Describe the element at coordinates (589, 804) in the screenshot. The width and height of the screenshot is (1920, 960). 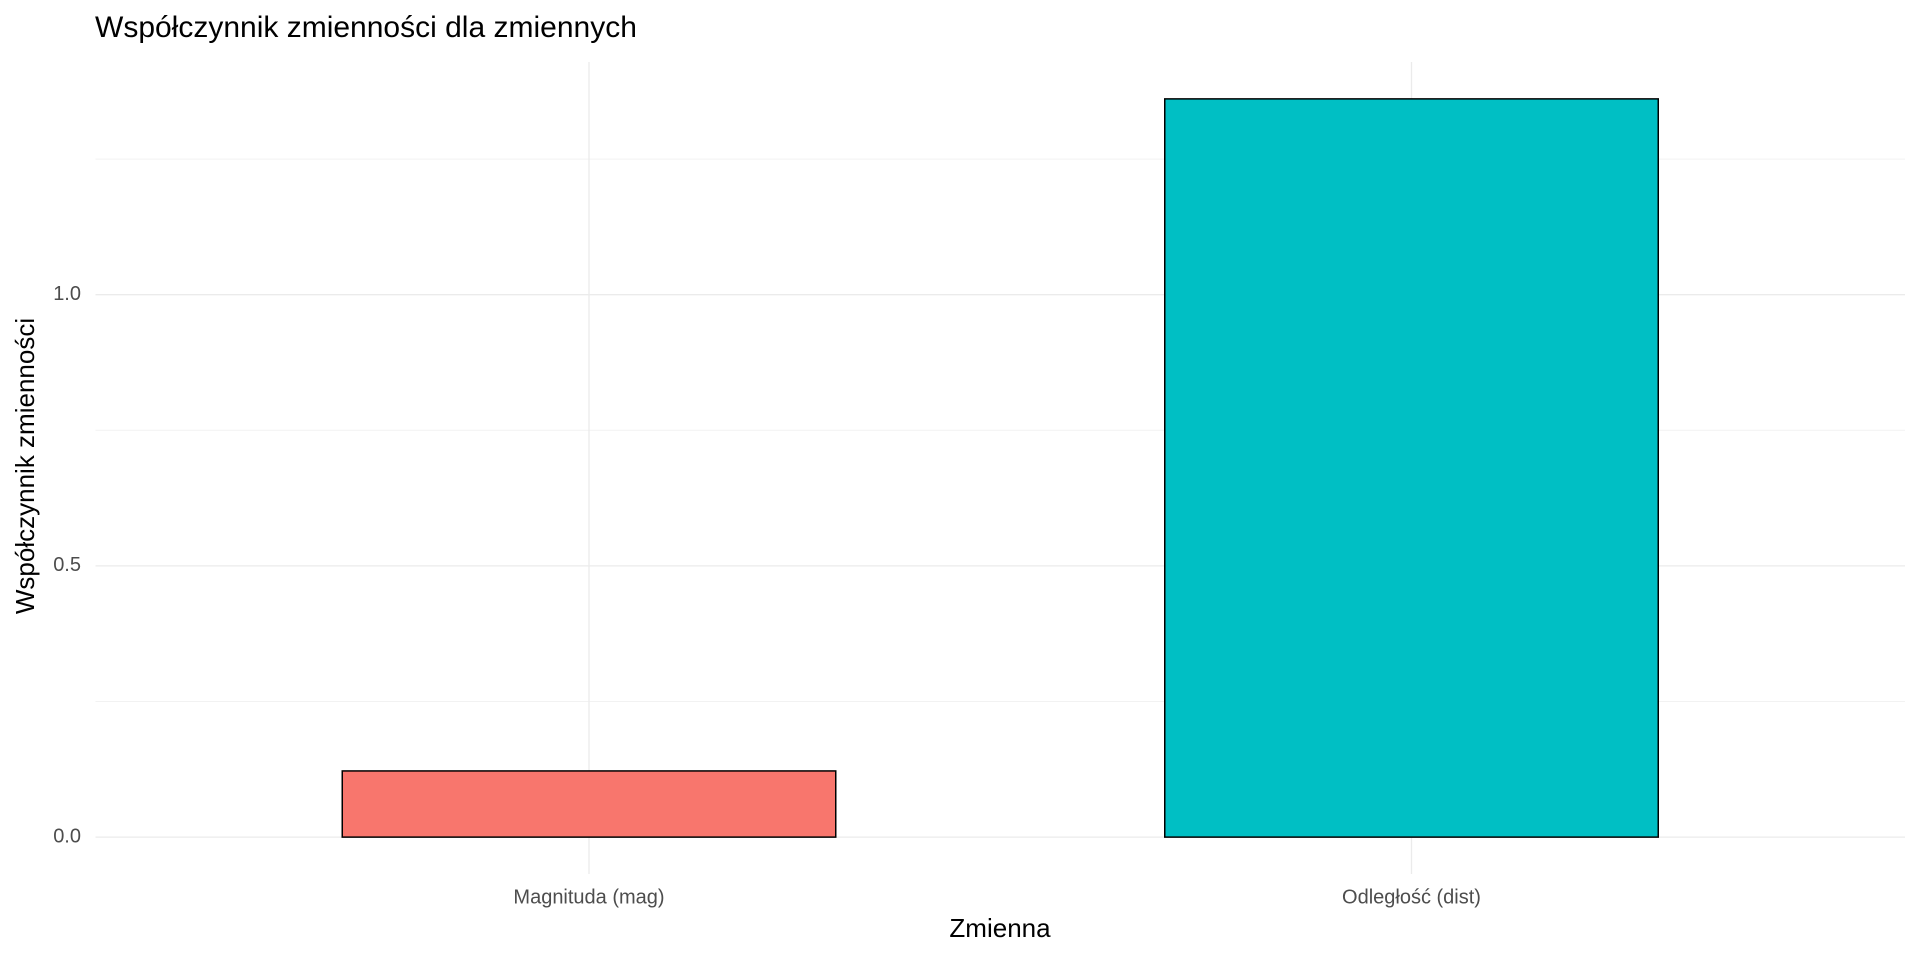
I see `bar` at that location.